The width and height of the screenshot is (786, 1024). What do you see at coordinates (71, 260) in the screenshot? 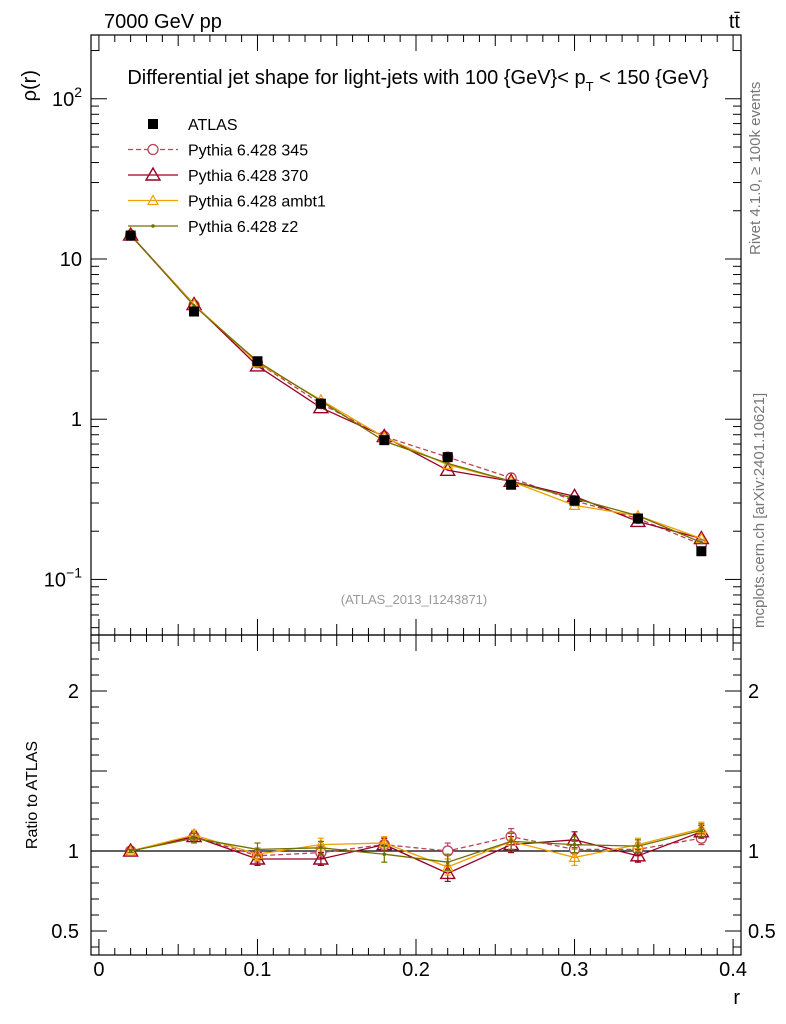
I see `main-y-tick-label: 10` at bounding box center [71, 260].